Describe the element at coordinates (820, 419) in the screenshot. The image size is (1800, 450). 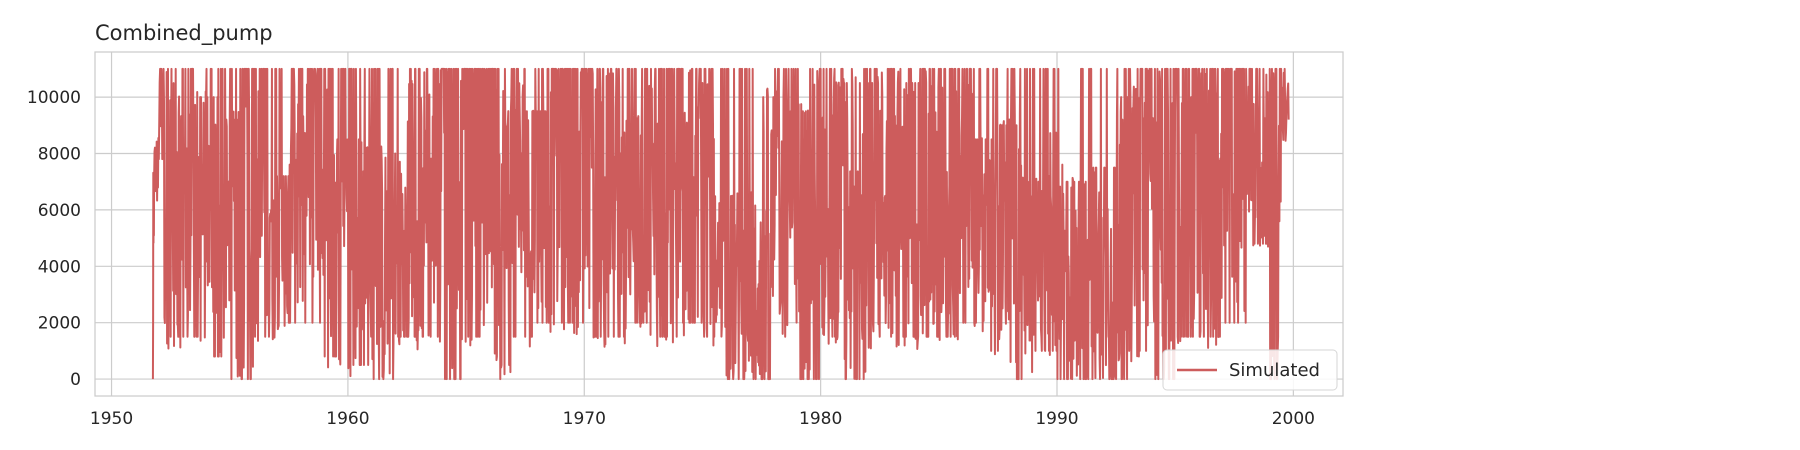
I see `x-tick-label: 1980` at that location.